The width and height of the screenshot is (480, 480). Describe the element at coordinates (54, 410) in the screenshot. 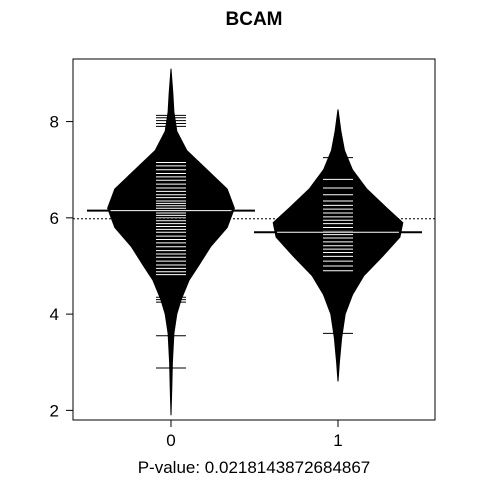

I see `y-tick-label: 2` at that location.